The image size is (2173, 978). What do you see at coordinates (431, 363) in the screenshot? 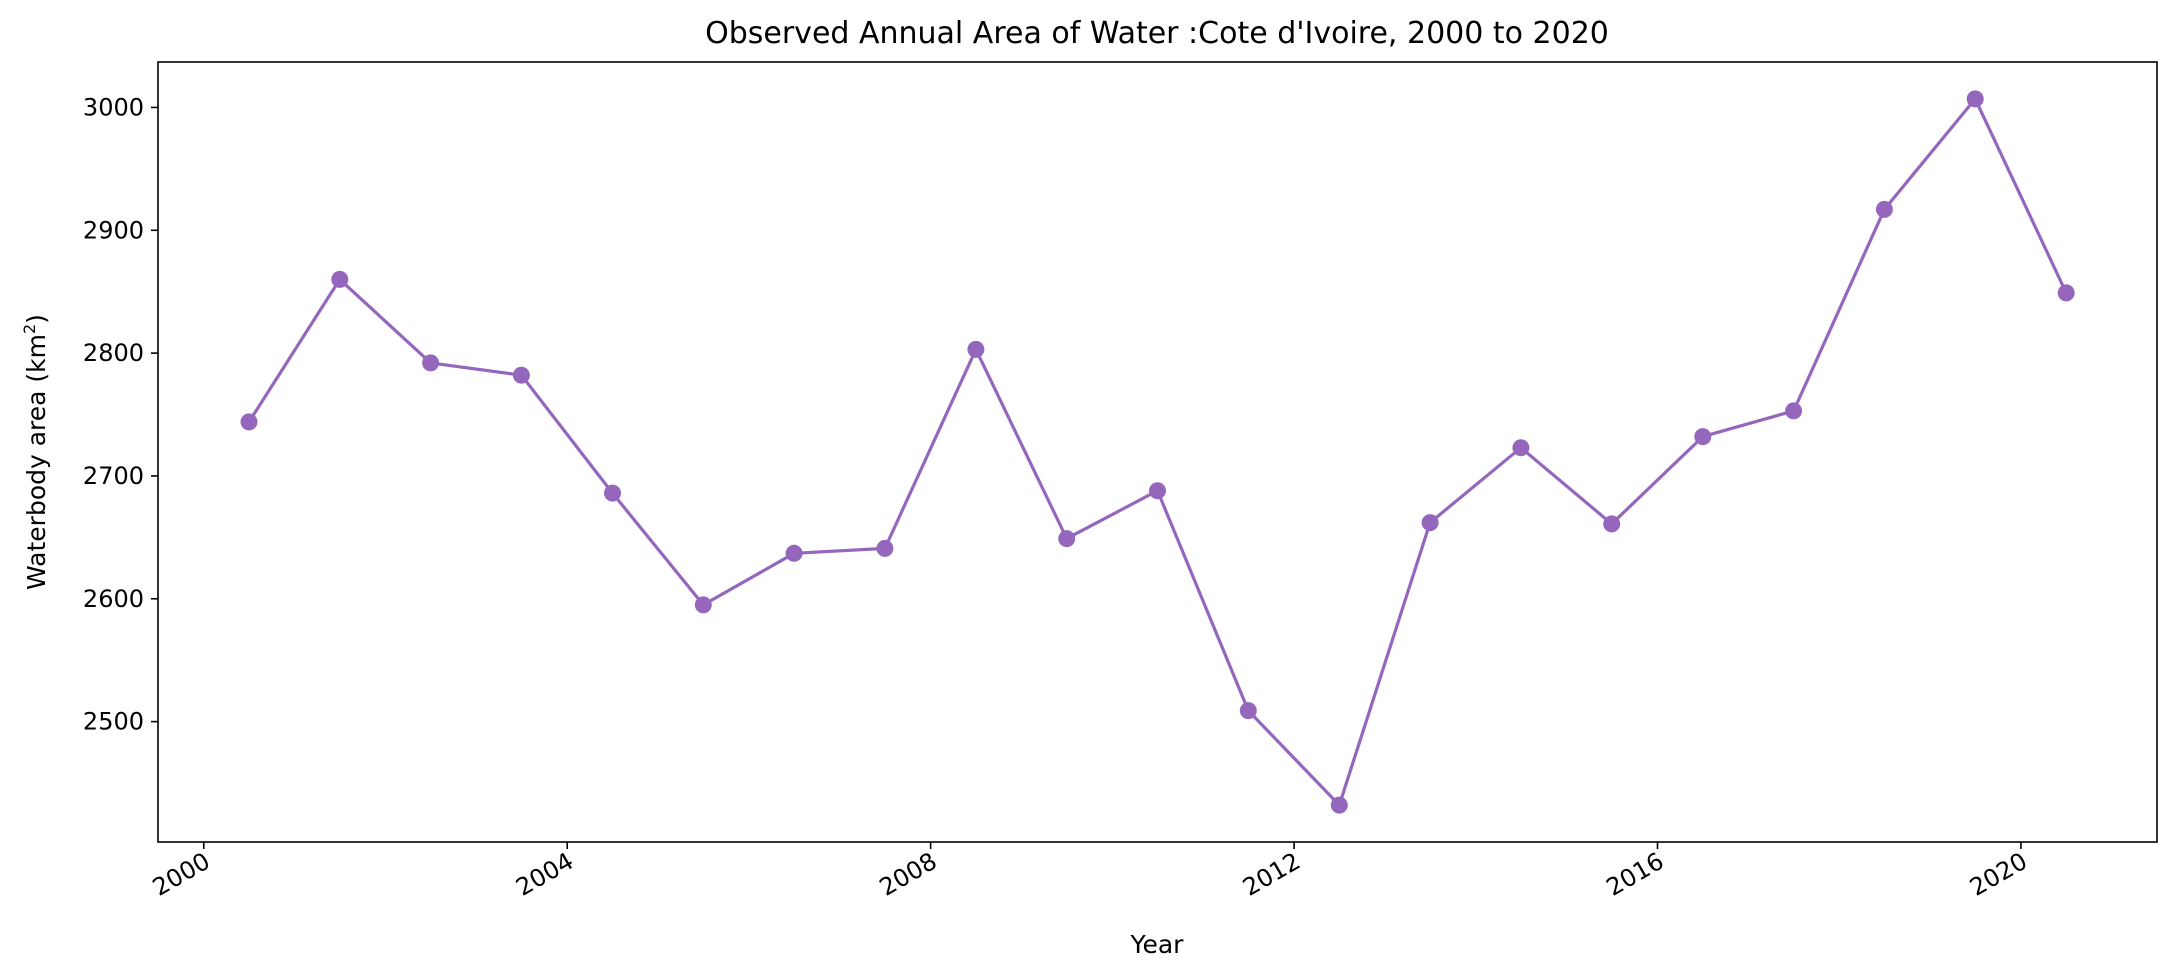
I see `data-point-2002` at bounding box center [431, 363].